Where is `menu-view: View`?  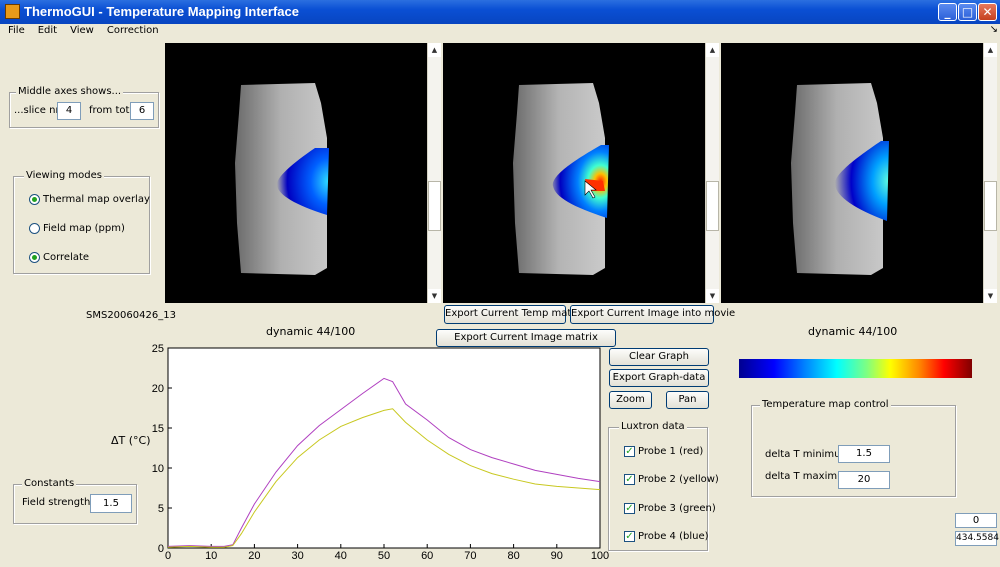
menu-view: View is located at coordinates (82, 30).